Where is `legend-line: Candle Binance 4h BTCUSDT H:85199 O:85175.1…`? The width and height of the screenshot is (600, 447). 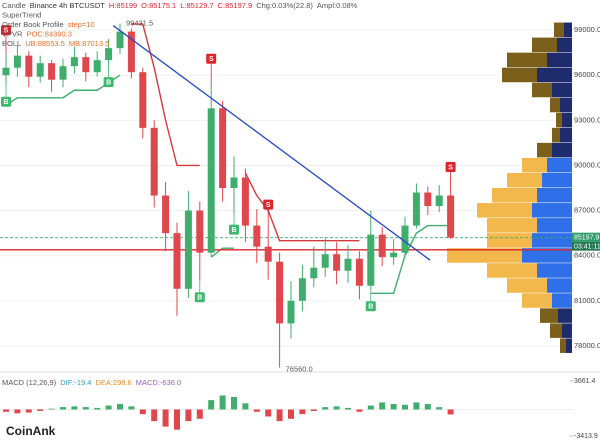
legend-line: Candle Binance 4h BTCUSDT H:85199 O:85175.1… is located at coordinates (180, 5).